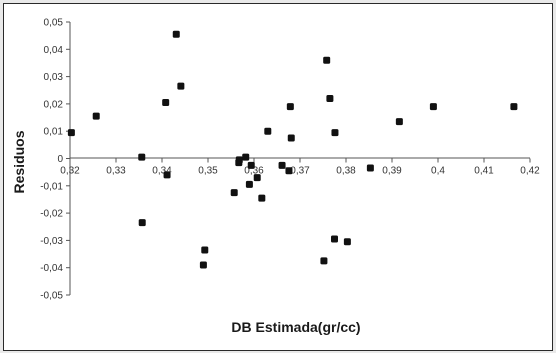 Image resolution: width=556 pixels, height=353 pixels. Describe the element at coordinates (208, 171) in the screenshot. I see `x-tick-label: 0,35` at that location.